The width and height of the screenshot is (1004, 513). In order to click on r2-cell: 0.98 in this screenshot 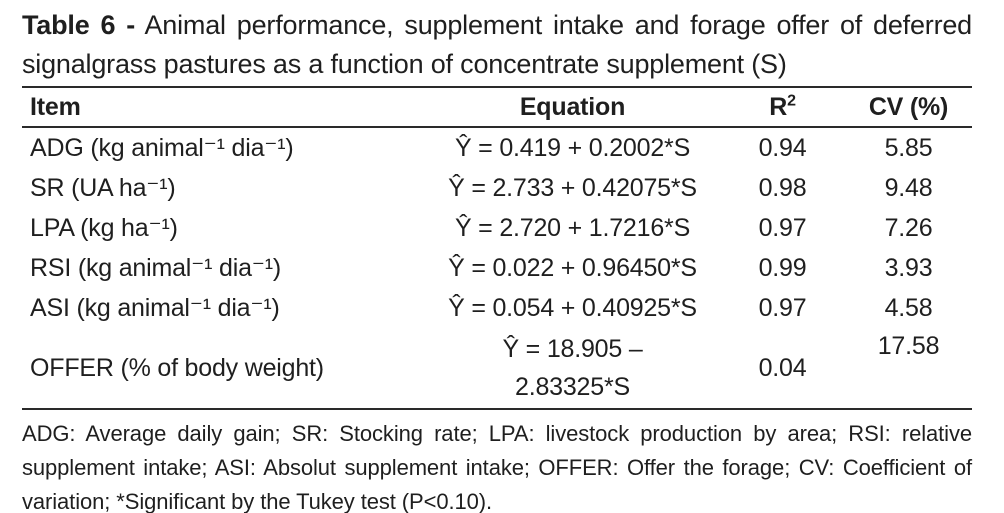, I will do `click(782, 187)`.